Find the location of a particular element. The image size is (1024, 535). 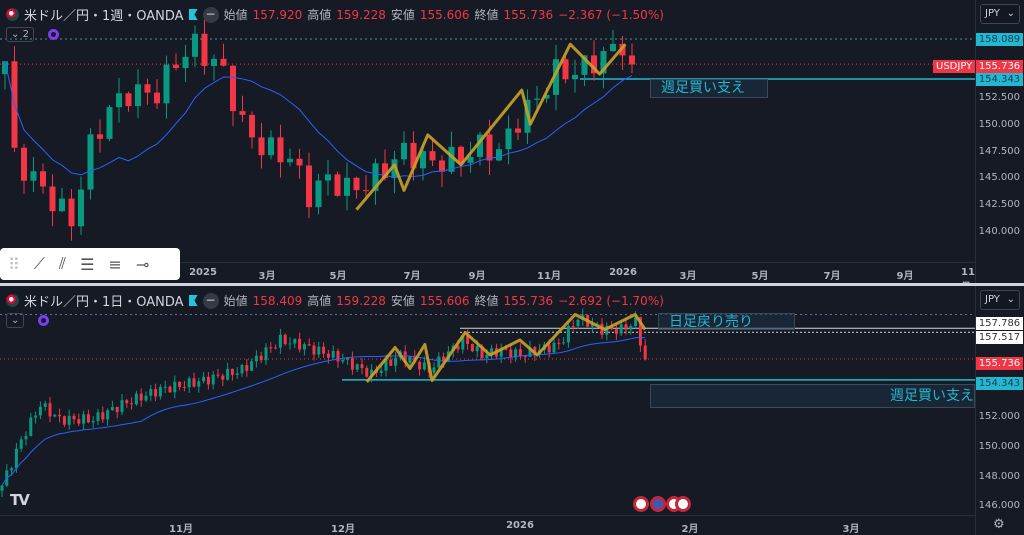

drag-handle-icon: ⠿ is located at coordinates (14, 264).